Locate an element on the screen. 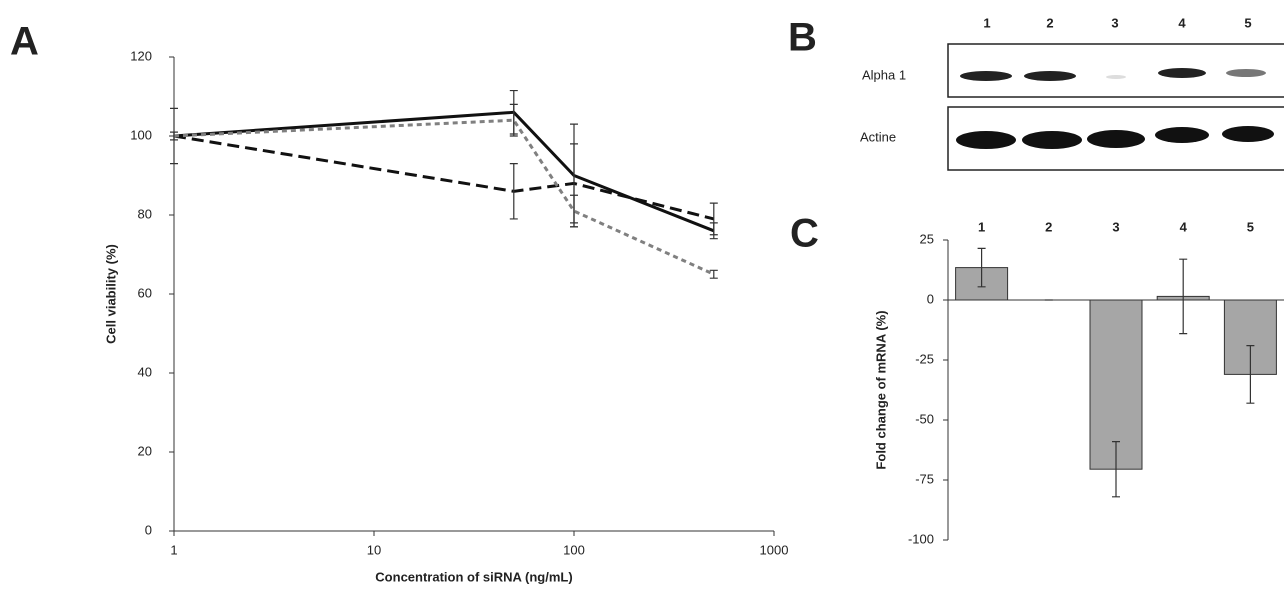 The height and width of the screenshot is (590, 1284). lane-label: 5 is located at coordinates (1247, 22).